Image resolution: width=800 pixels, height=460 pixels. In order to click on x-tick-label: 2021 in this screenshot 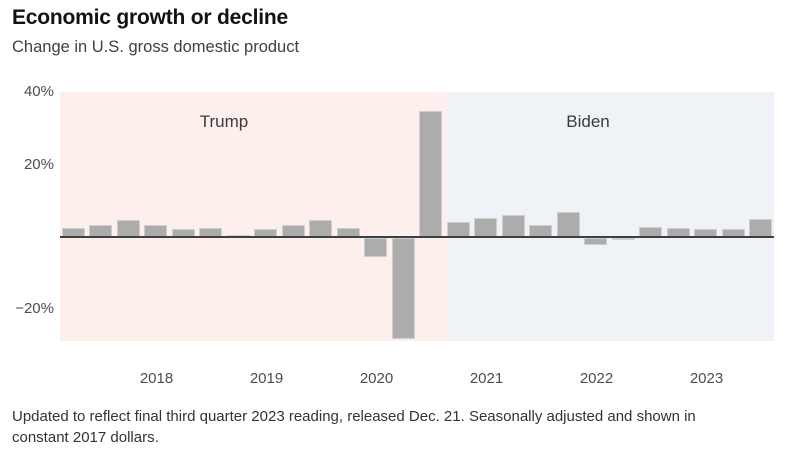, I will do `click(486, 378)`.